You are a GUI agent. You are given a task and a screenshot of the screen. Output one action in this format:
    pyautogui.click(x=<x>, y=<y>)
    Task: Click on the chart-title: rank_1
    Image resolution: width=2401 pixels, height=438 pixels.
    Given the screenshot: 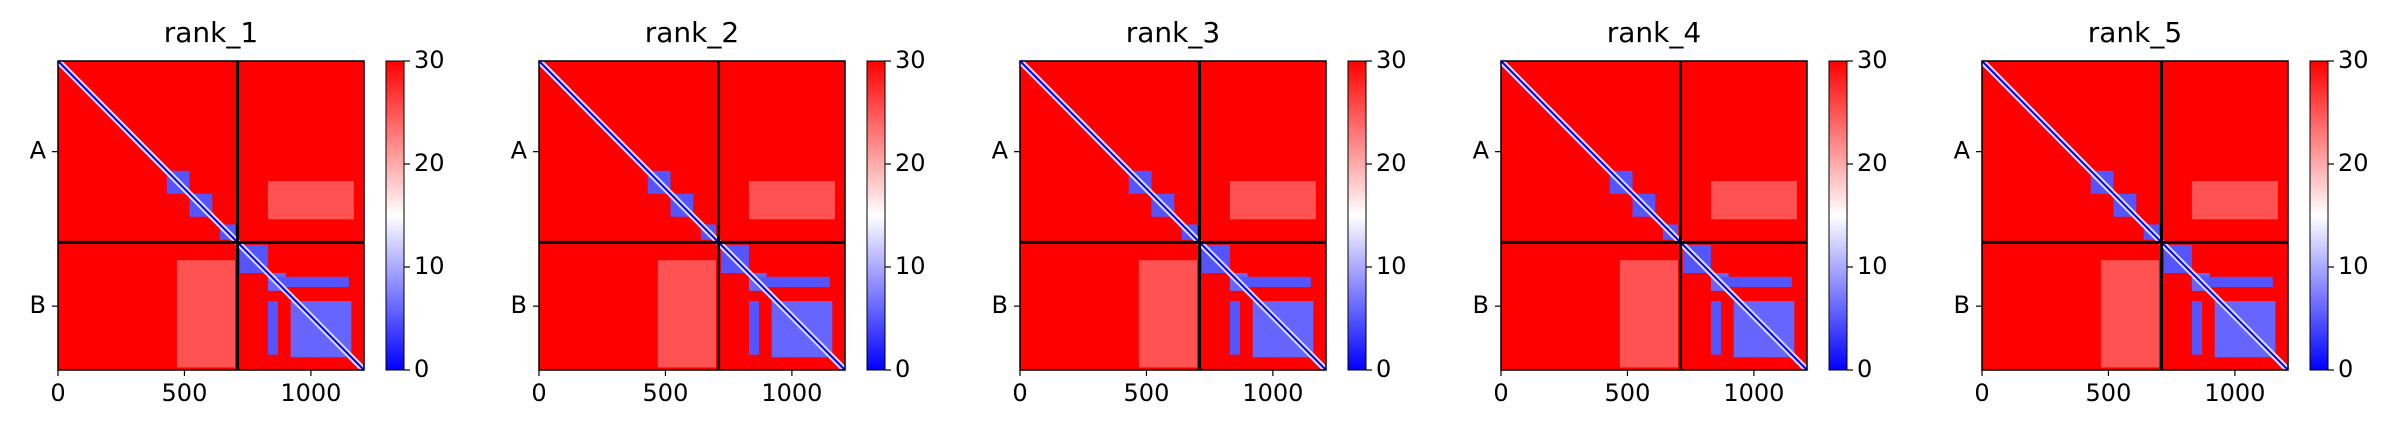 What is the action you would take?
    pyautogui.click(x=211, y=32)
    